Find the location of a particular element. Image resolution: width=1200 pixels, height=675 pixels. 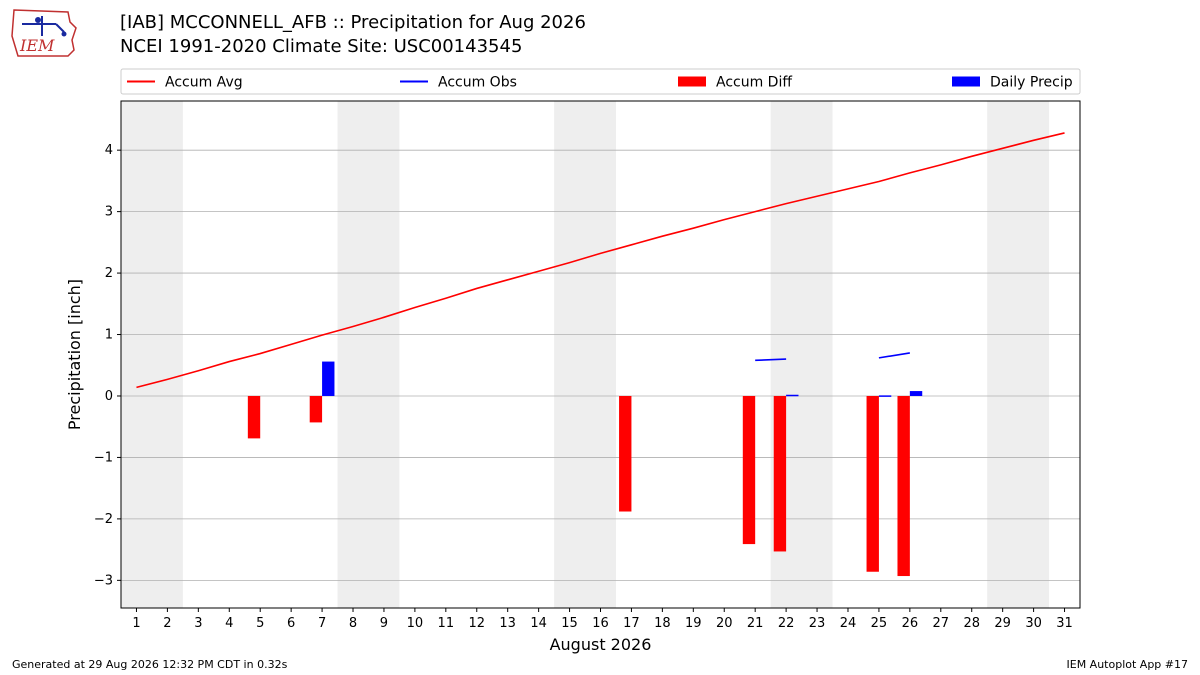

y-tick-label: 3 is located at coordinates (109, 212).